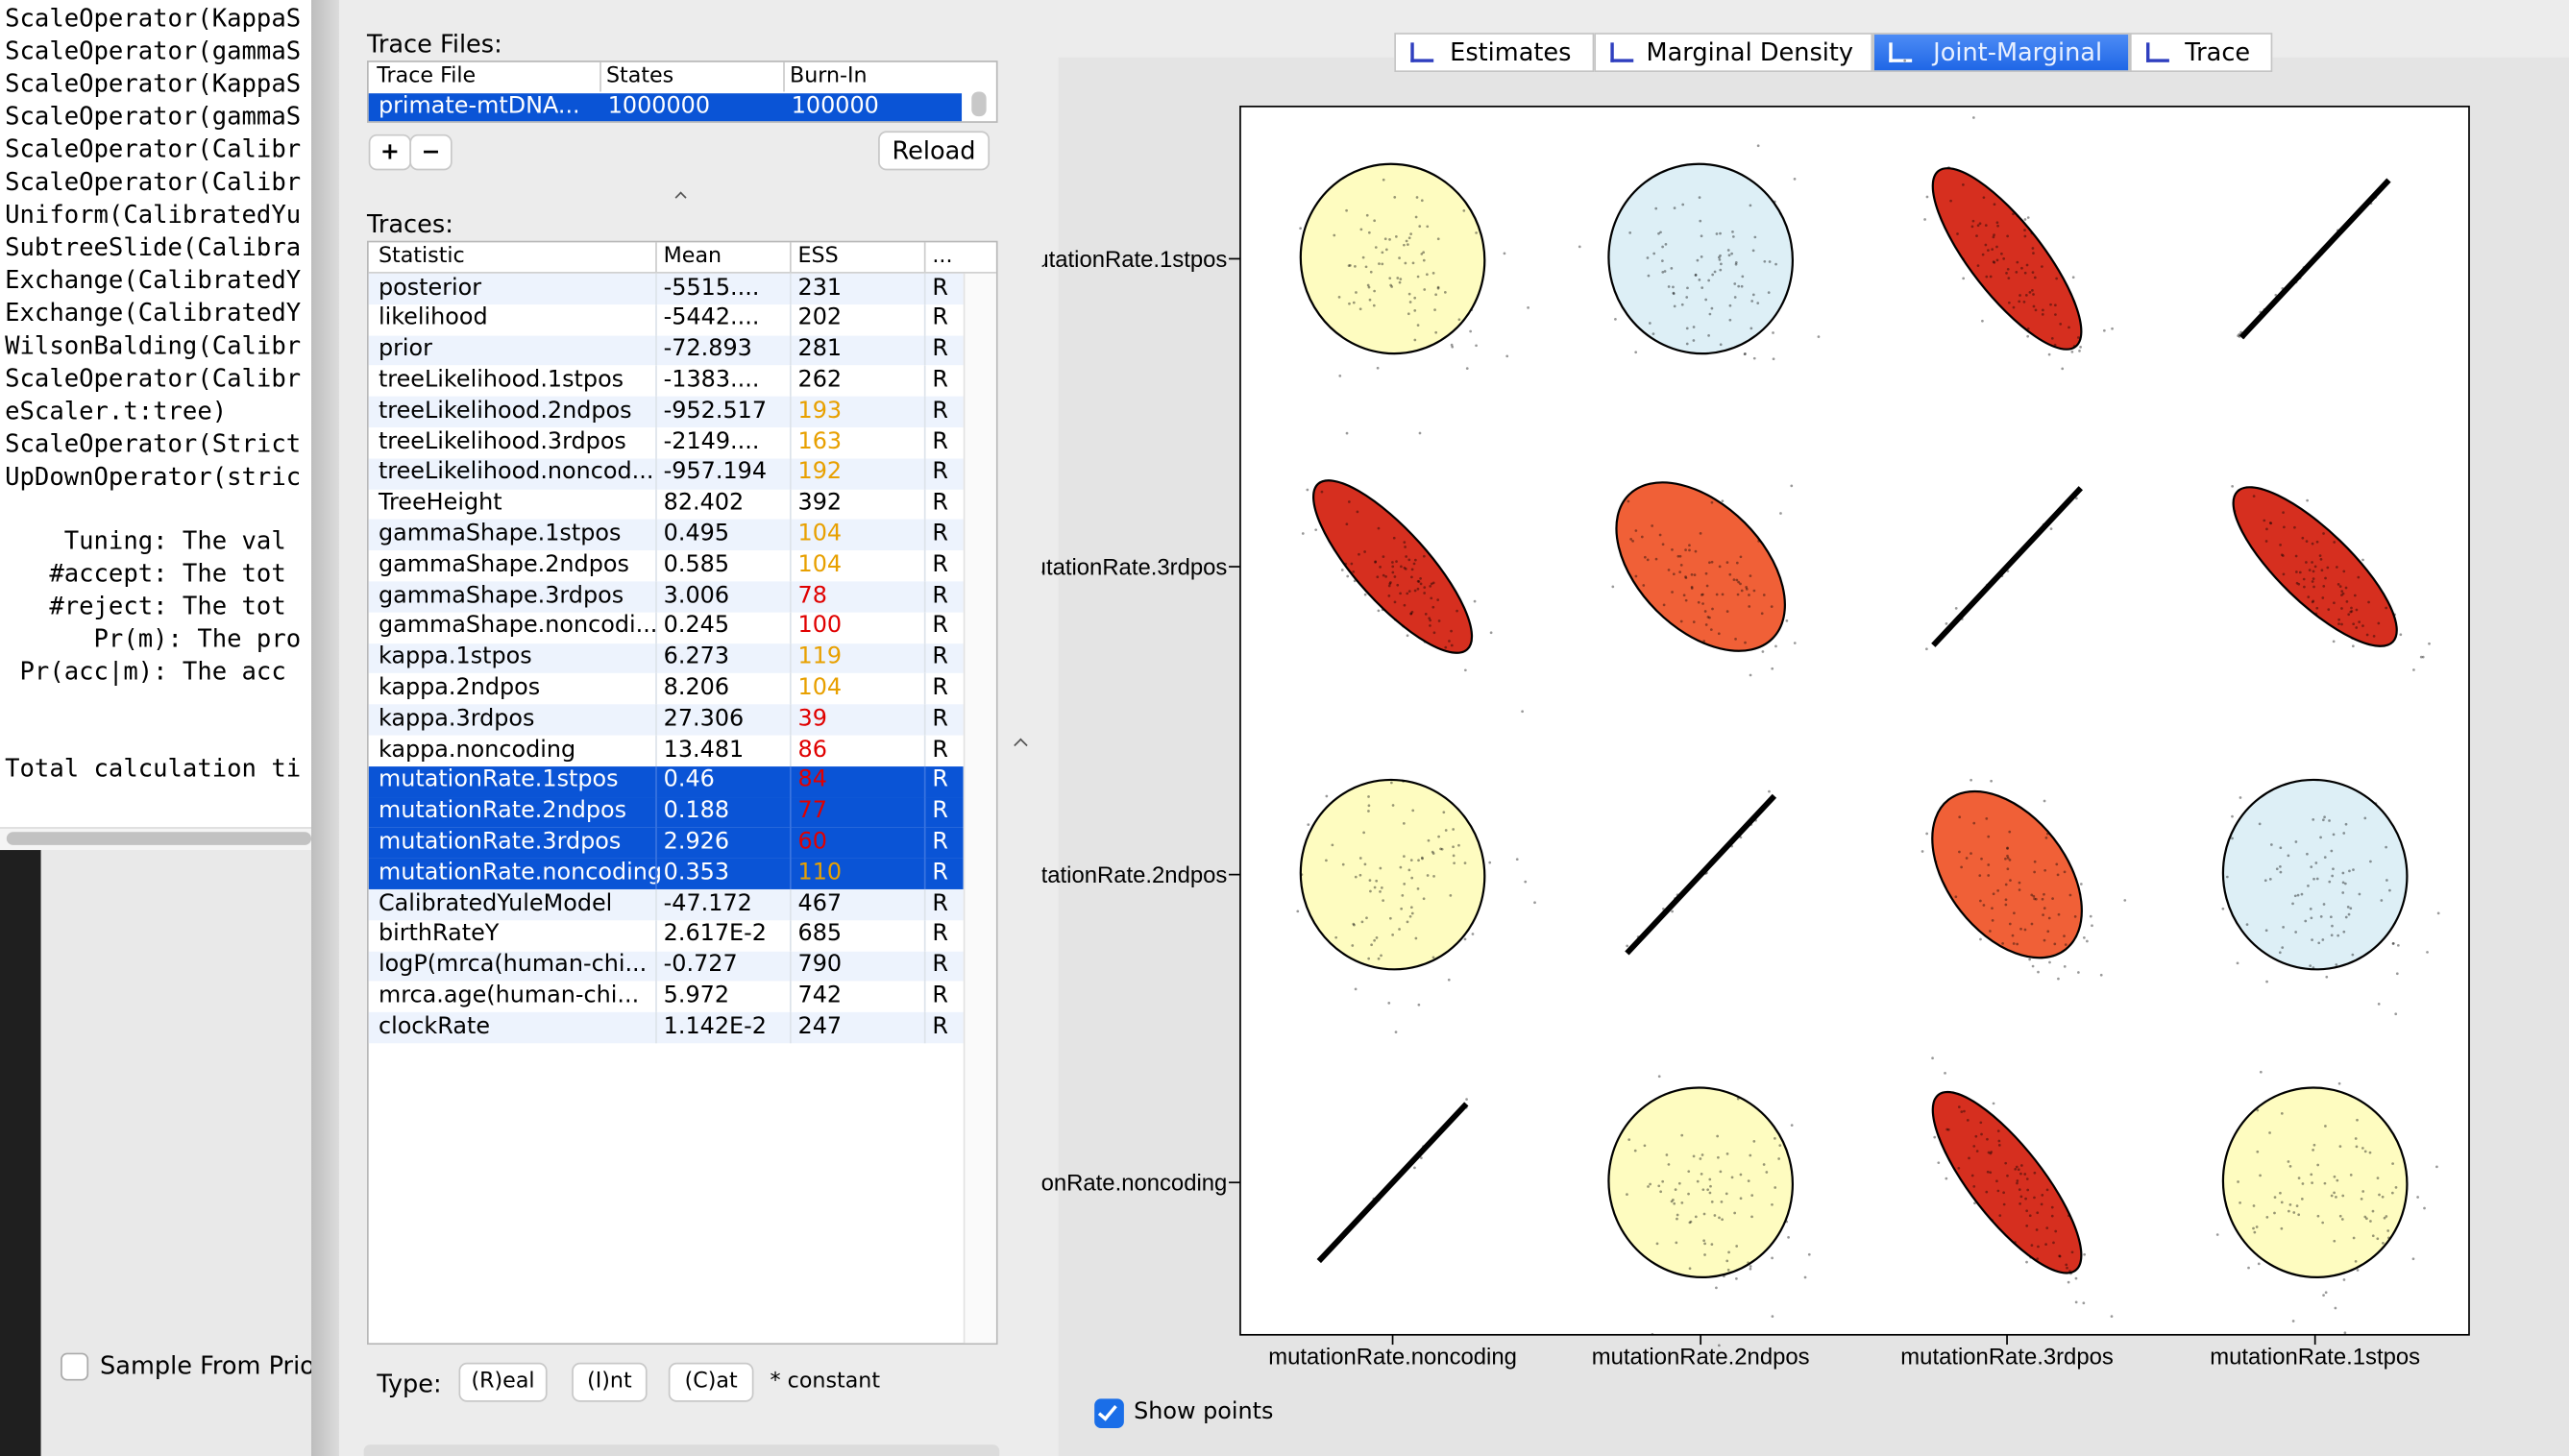  Describe the element at coordinates (1109, 1413) in the screenshot. I see `show-points-checkbox` at that location.